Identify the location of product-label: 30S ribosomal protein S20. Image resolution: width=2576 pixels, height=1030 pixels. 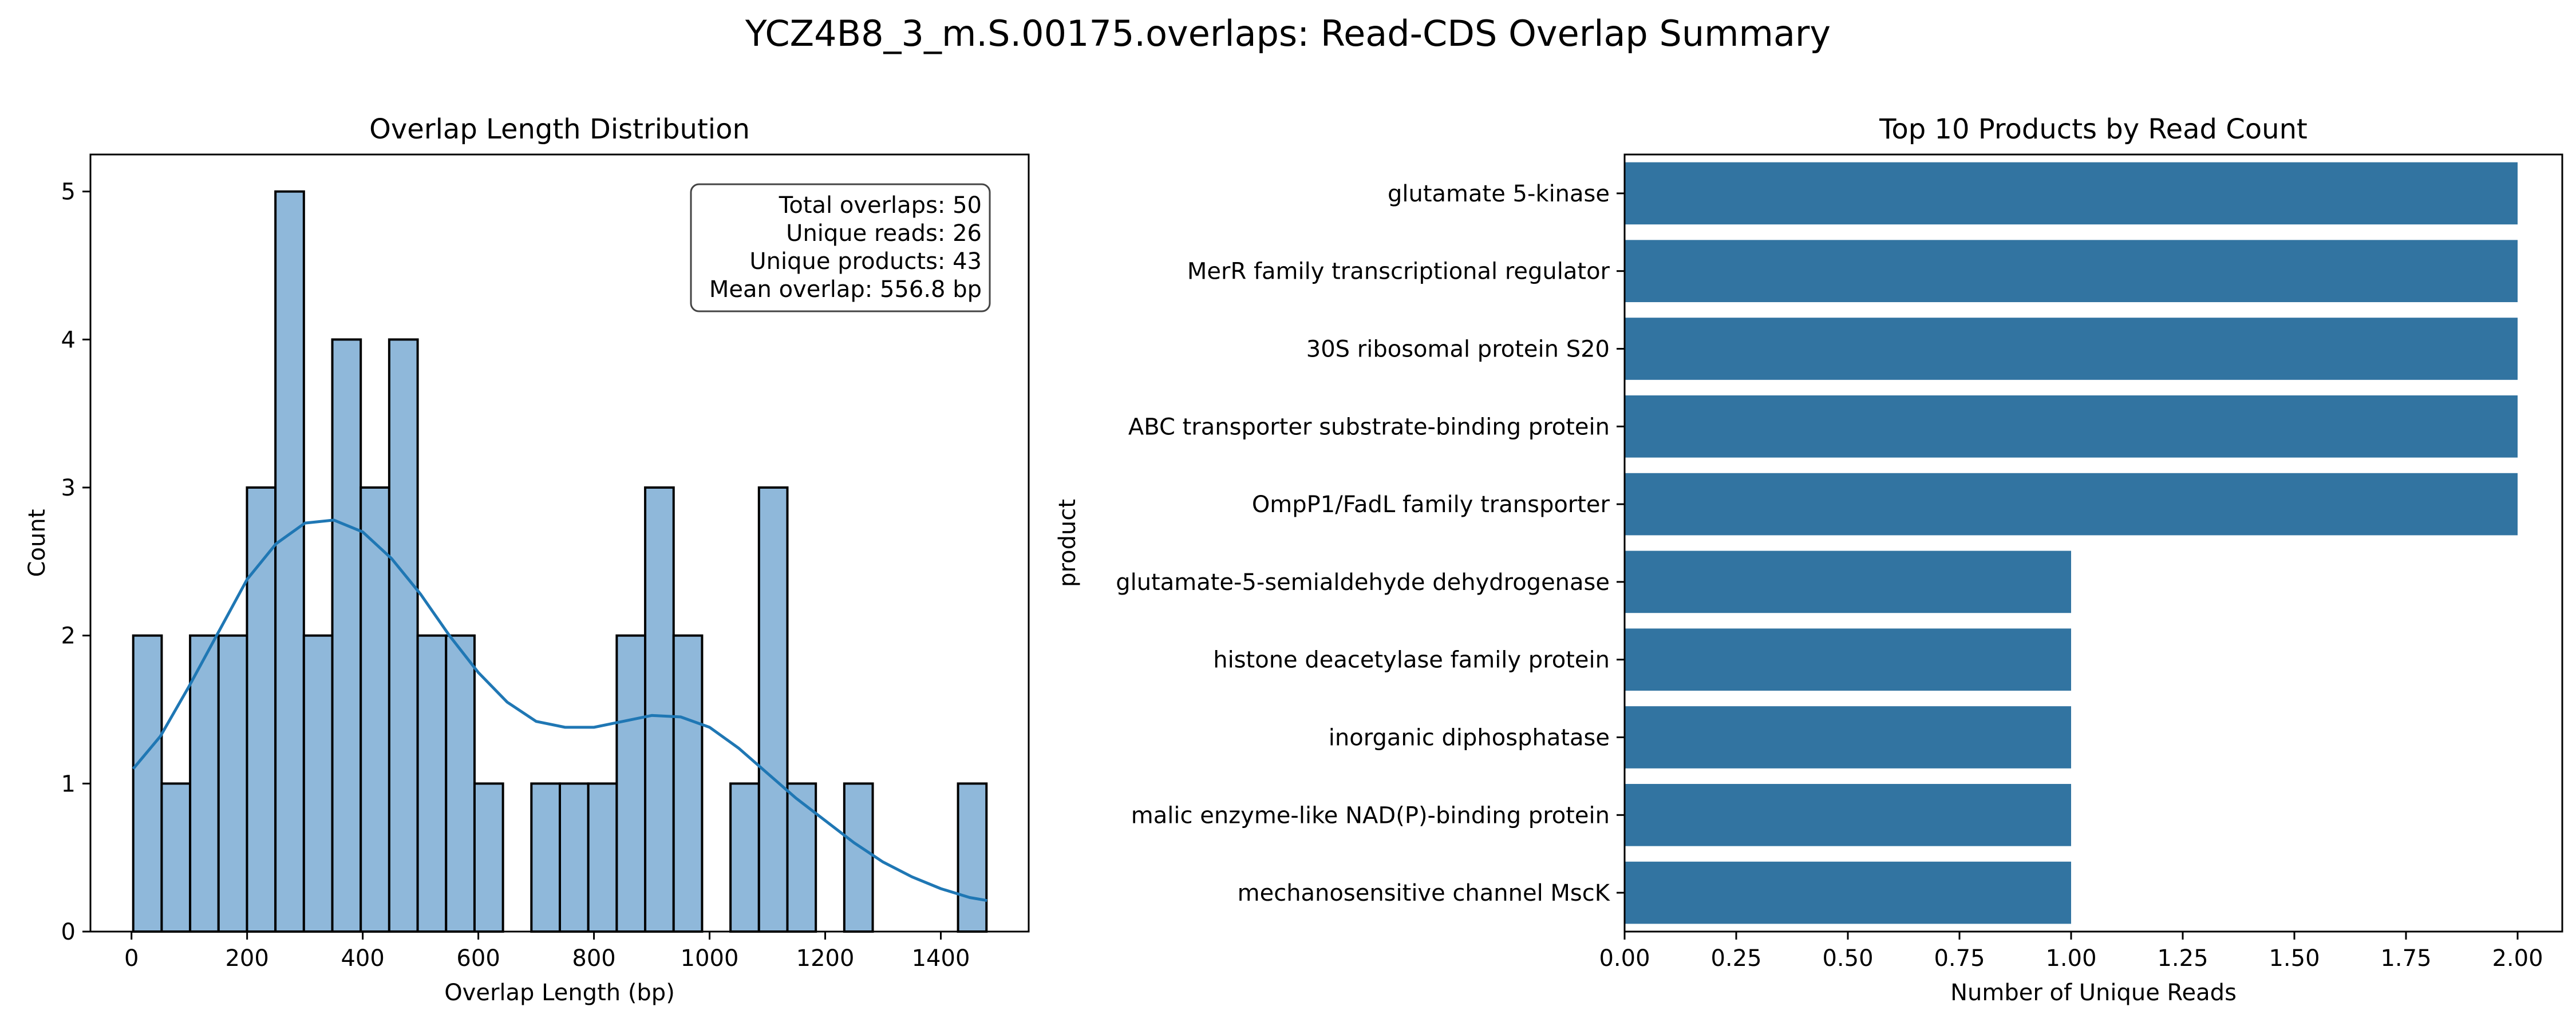
(1458, 349).